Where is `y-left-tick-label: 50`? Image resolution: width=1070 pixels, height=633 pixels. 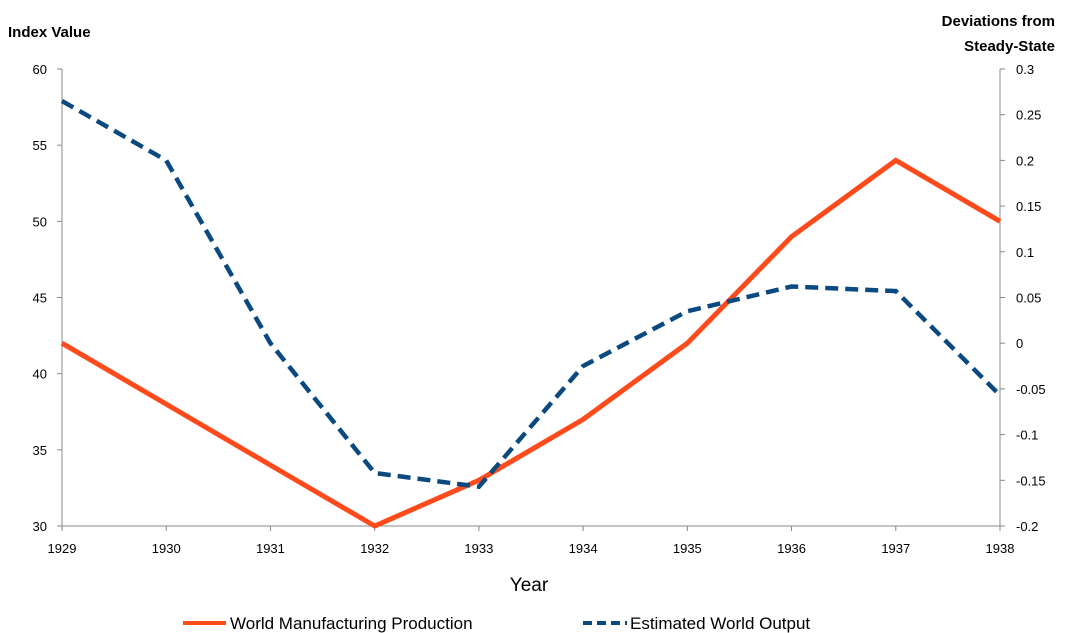
y-left-tick-label: 50 is located at coordinates (40, 221).